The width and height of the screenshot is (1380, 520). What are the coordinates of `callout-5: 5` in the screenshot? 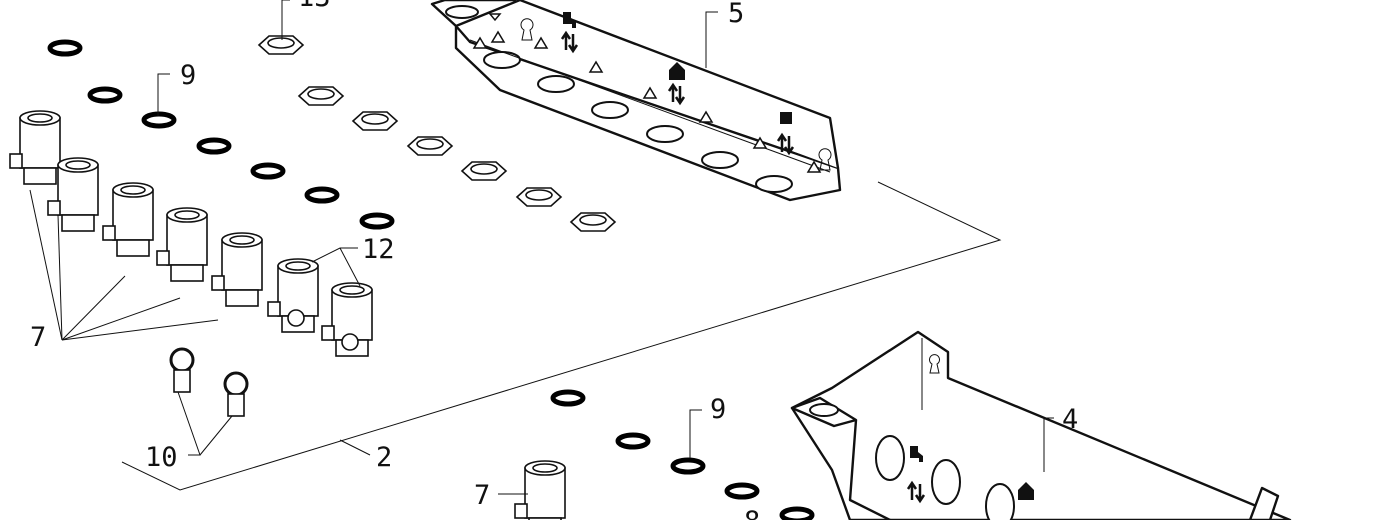 It's located at (736, 14).